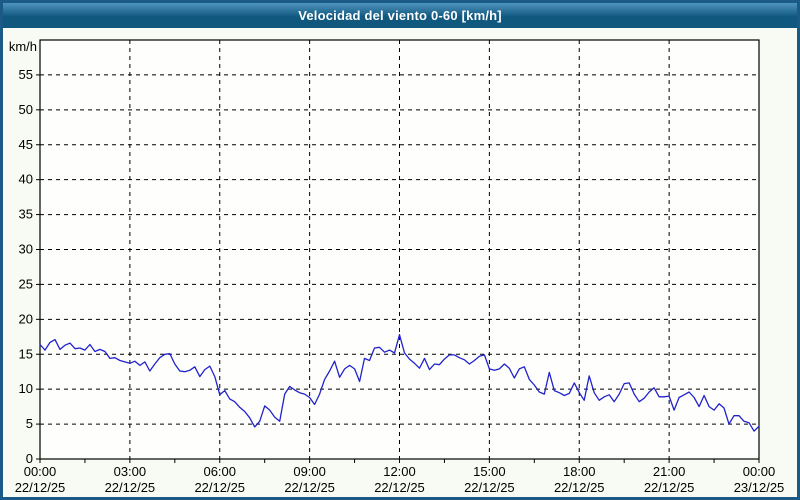 The image size is (800, 500). I want to click on x-tick-time-label: 12:00, so click(399, 471).